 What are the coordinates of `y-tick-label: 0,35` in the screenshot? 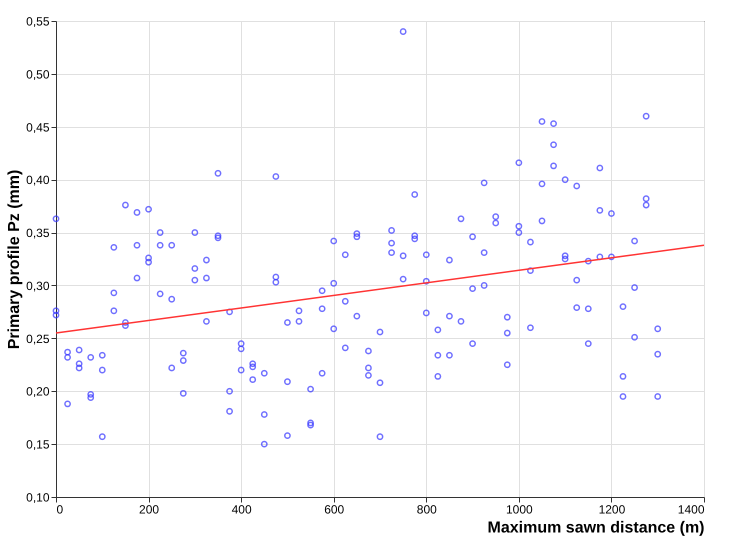 It's located at (38, 233).